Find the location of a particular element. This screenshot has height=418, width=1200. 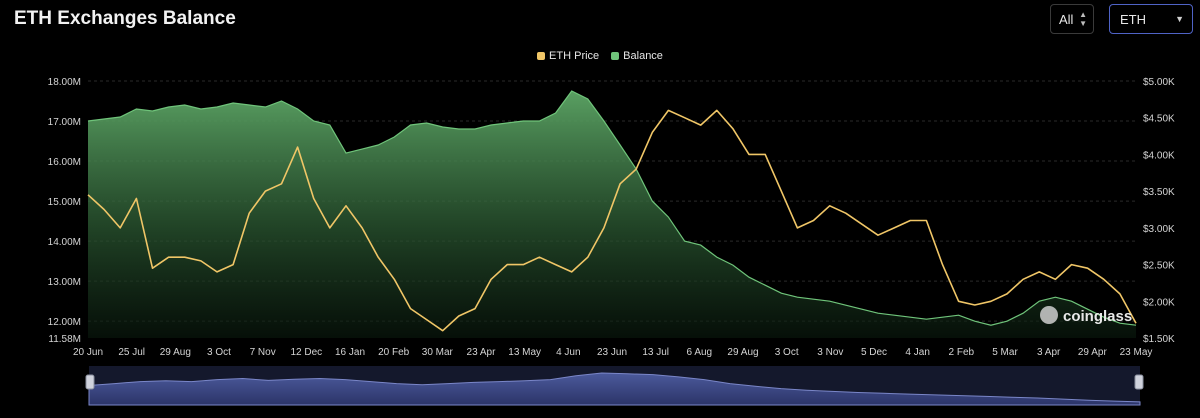

legend-swatch-balance is located at coordinates (615, 56).